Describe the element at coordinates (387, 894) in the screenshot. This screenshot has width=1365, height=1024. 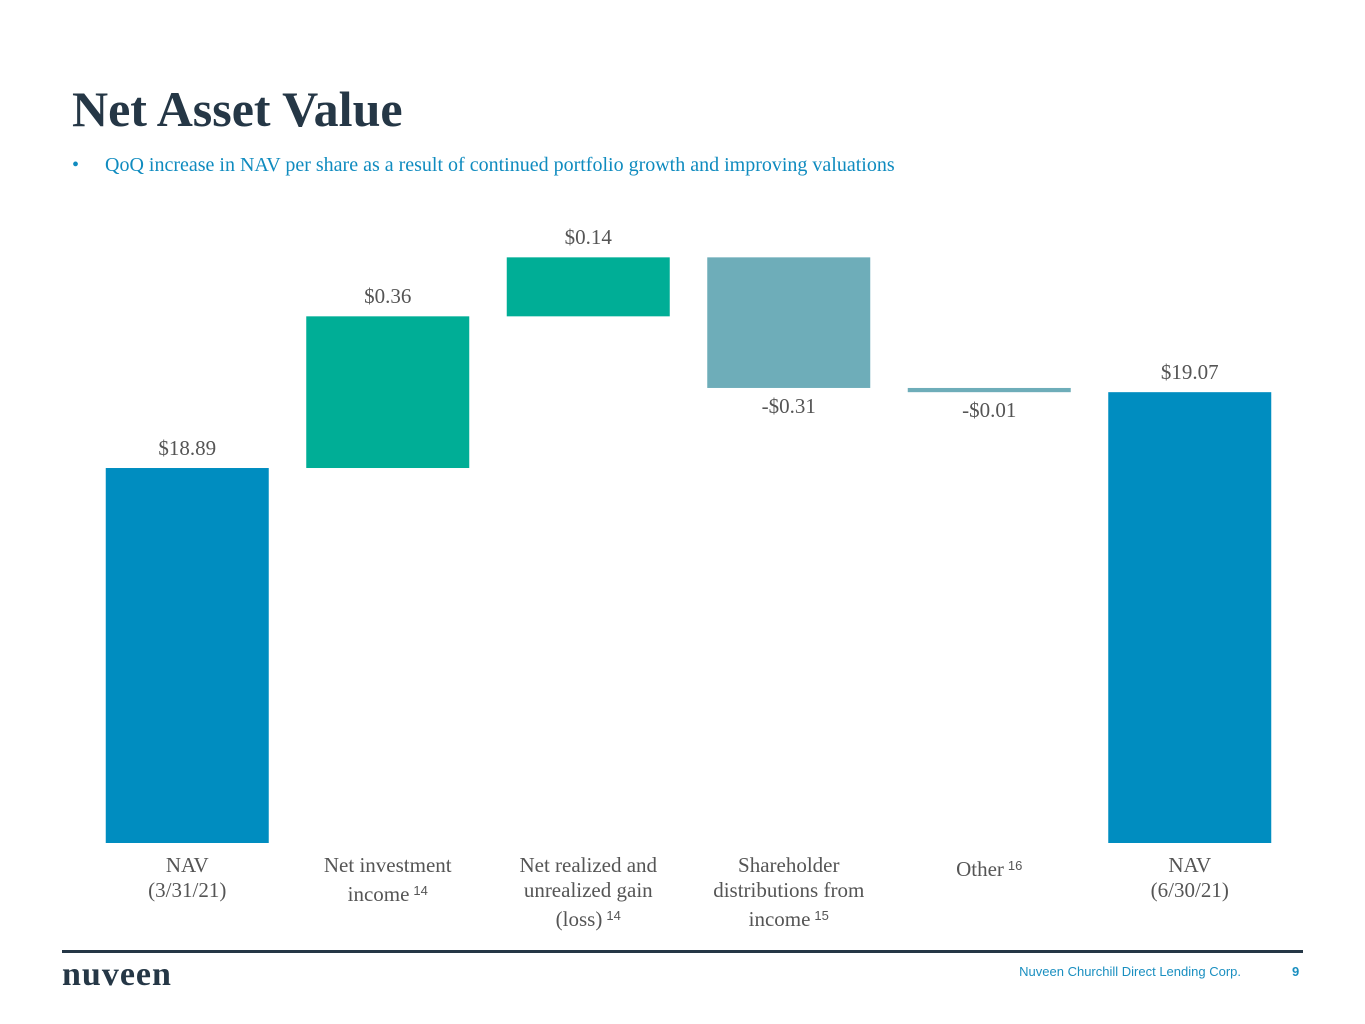
I see `category-line: income 14` at that location.